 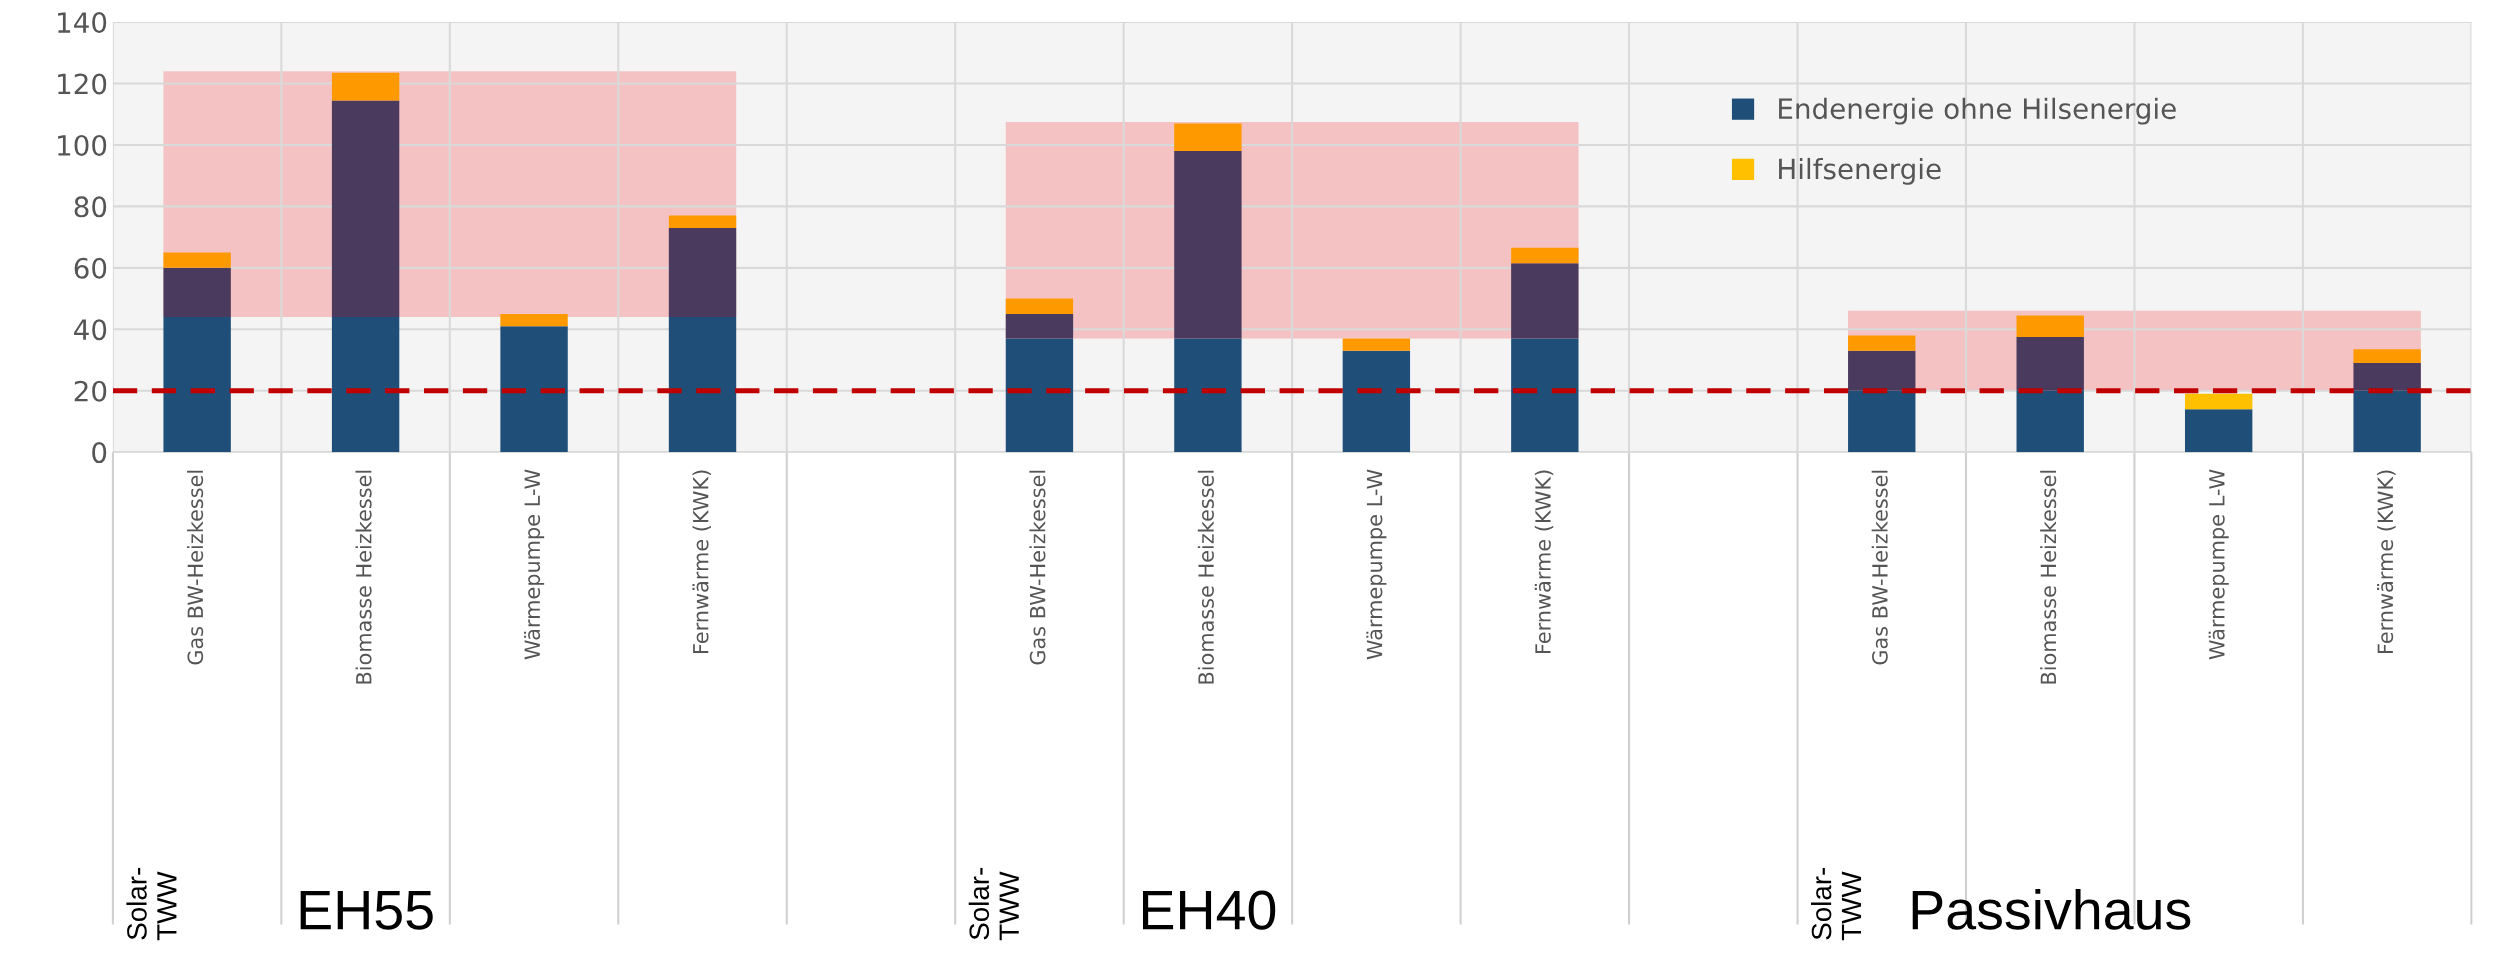 I want to click on y-tick-label: 20, so click(x=90, y=391).